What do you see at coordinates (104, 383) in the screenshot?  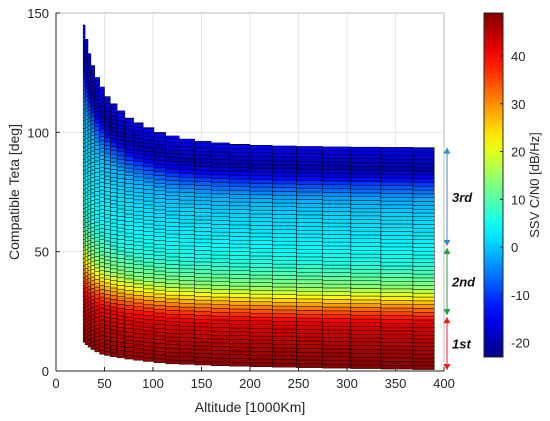 I see `x-tick-label: 50` at bounding box center [104, 383].